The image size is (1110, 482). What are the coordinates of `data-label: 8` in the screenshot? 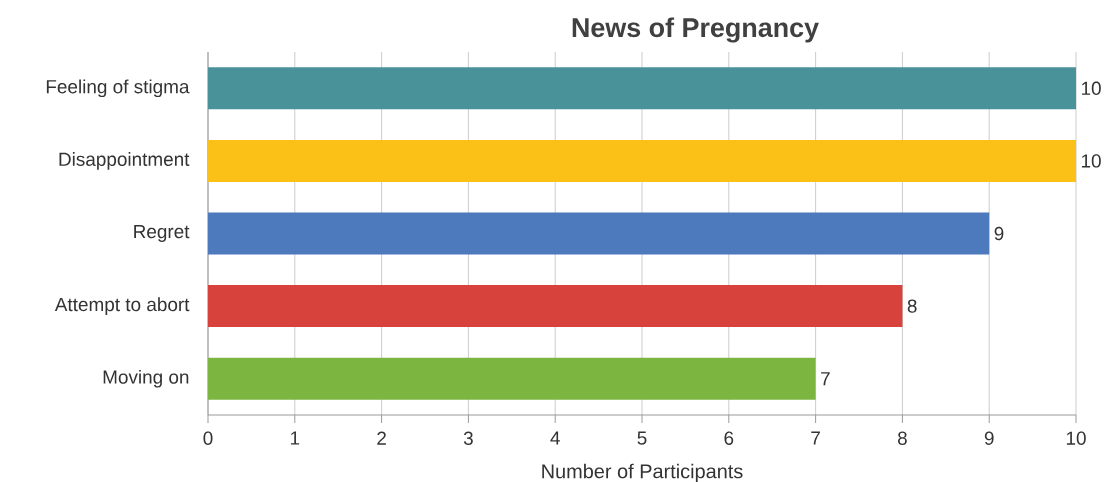 It's located at (912, 306).